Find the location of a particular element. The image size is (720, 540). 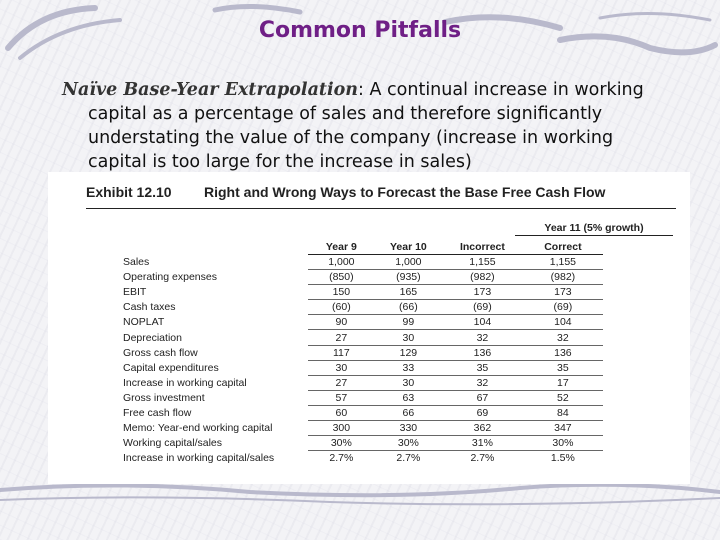

row-value: 60 is located at coordinates (341, 413).